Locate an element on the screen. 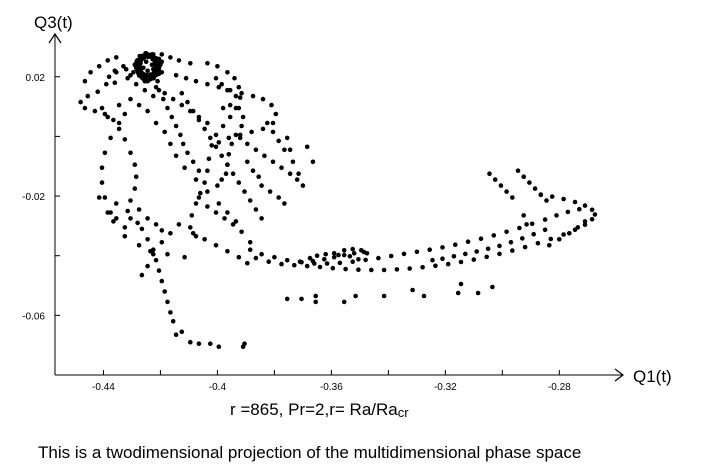 The width and height of the screenshot is (708, 474). x-tick-label: -0.44 is located at coordinates (103, 387).